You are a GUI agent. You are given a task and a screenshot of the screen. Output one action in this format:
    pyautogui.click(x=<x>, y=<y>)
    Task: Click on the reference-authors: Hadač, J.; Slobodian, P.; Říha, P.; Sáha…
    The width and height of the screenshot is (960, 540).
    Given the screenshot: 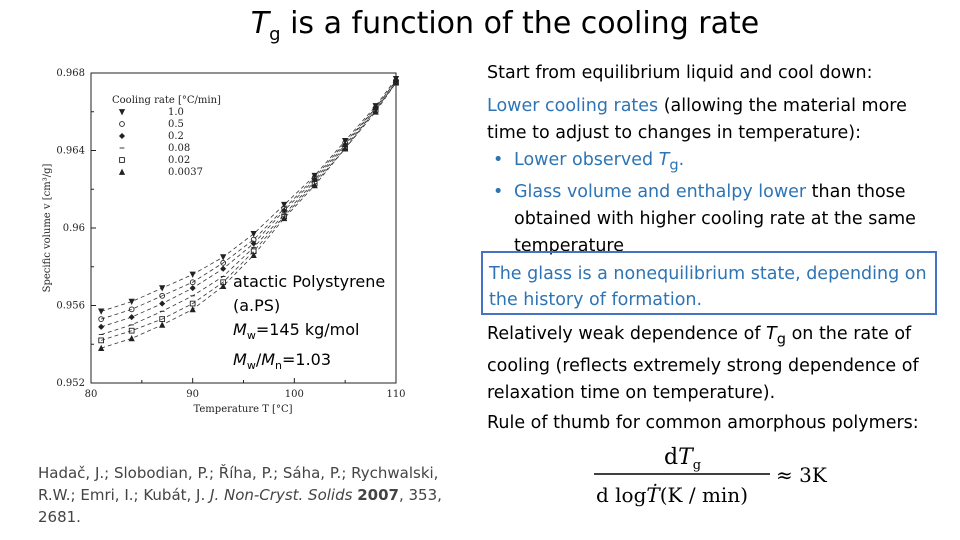 What is the action you would take?
    pyautogui.click(x=238, y=484)
    